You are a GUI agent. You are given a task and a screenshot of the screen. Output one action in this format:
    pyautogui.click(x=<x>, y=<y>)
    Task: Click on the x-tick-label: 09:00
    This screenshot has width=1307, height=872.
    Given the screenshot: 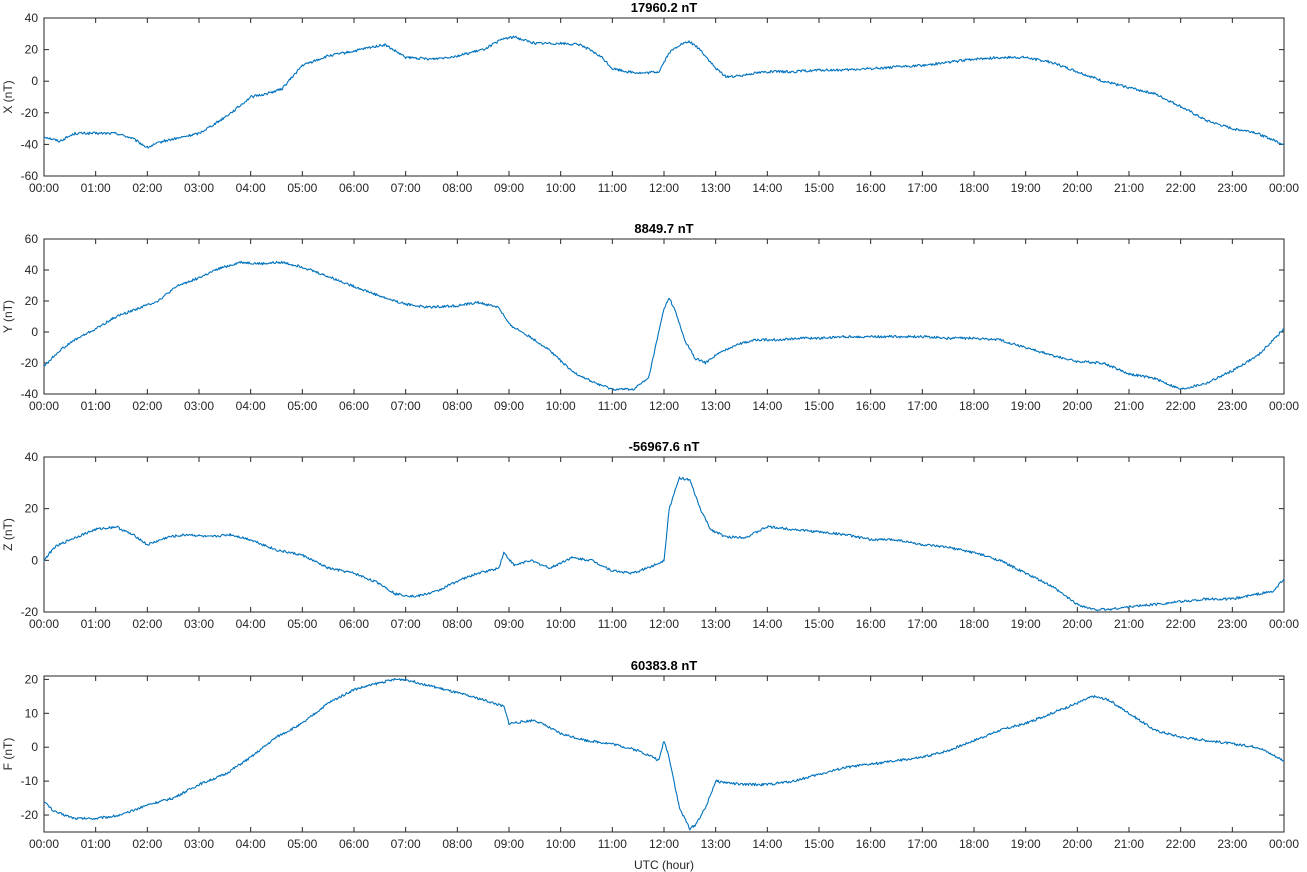 What is the action you would take?
    pyautogui.click(x=509, y=188)
    